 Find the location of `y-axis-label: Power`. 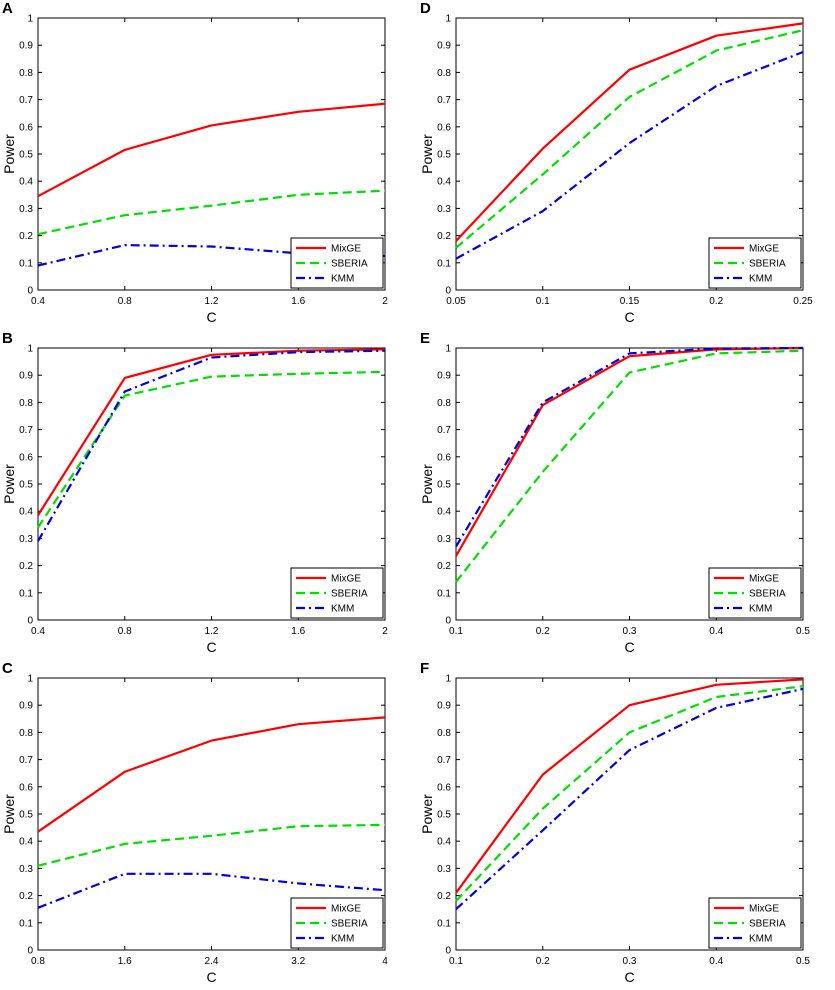

y-axis-label: Power is located at coordinates (427, 484).